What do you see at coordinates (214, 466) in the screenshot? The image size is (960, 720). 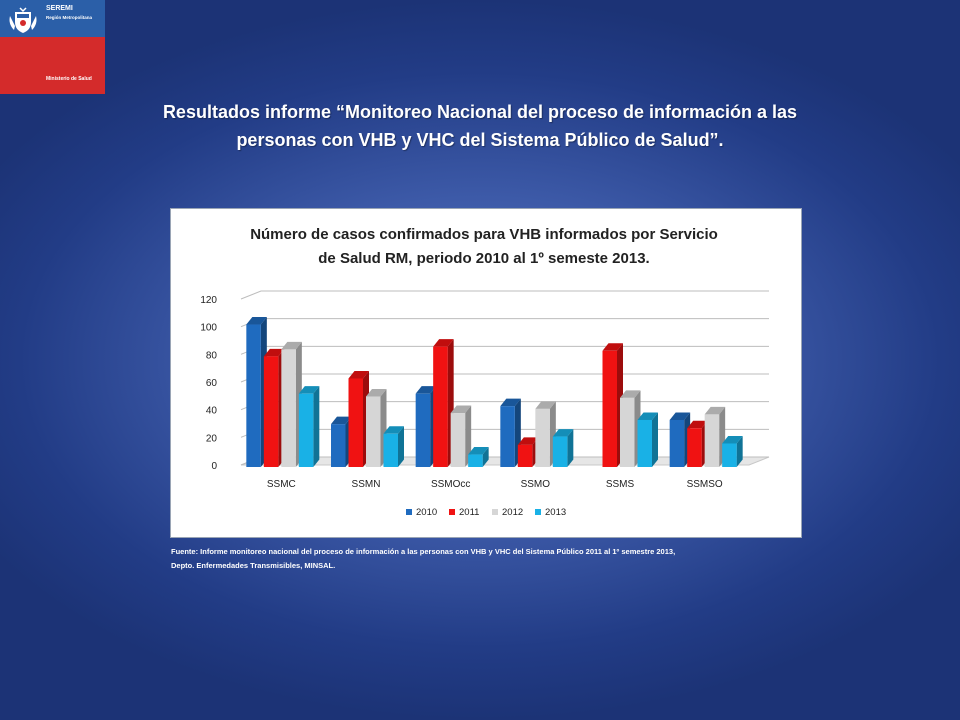 I see `y-tick-label: 0` at bounding box center [214, 466].